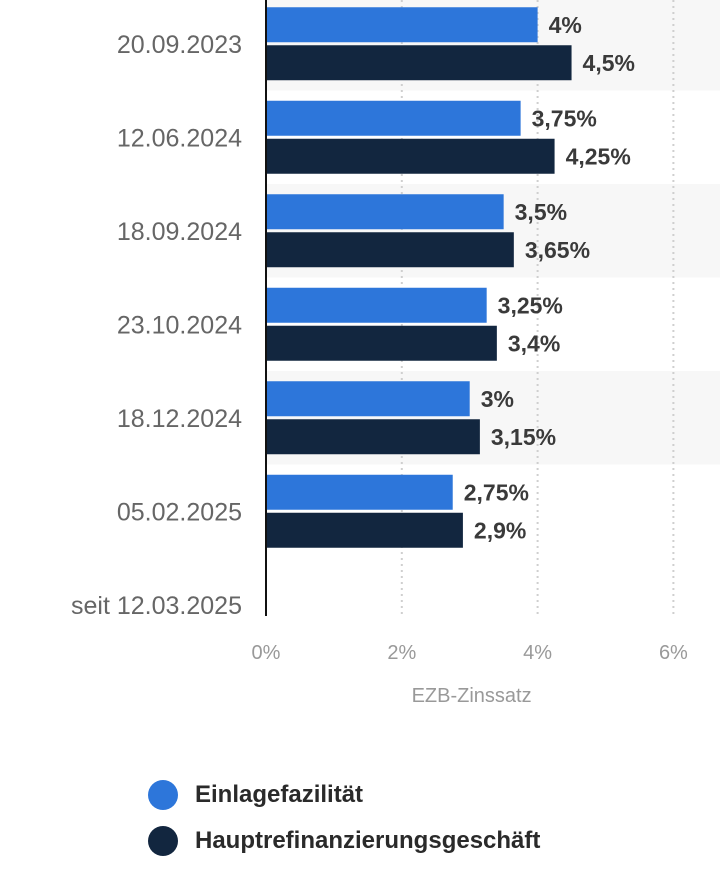 The height and width of the screenshot is (889, 720). I want to click on category-label: seit 12.03.2025, so click(156, 606).